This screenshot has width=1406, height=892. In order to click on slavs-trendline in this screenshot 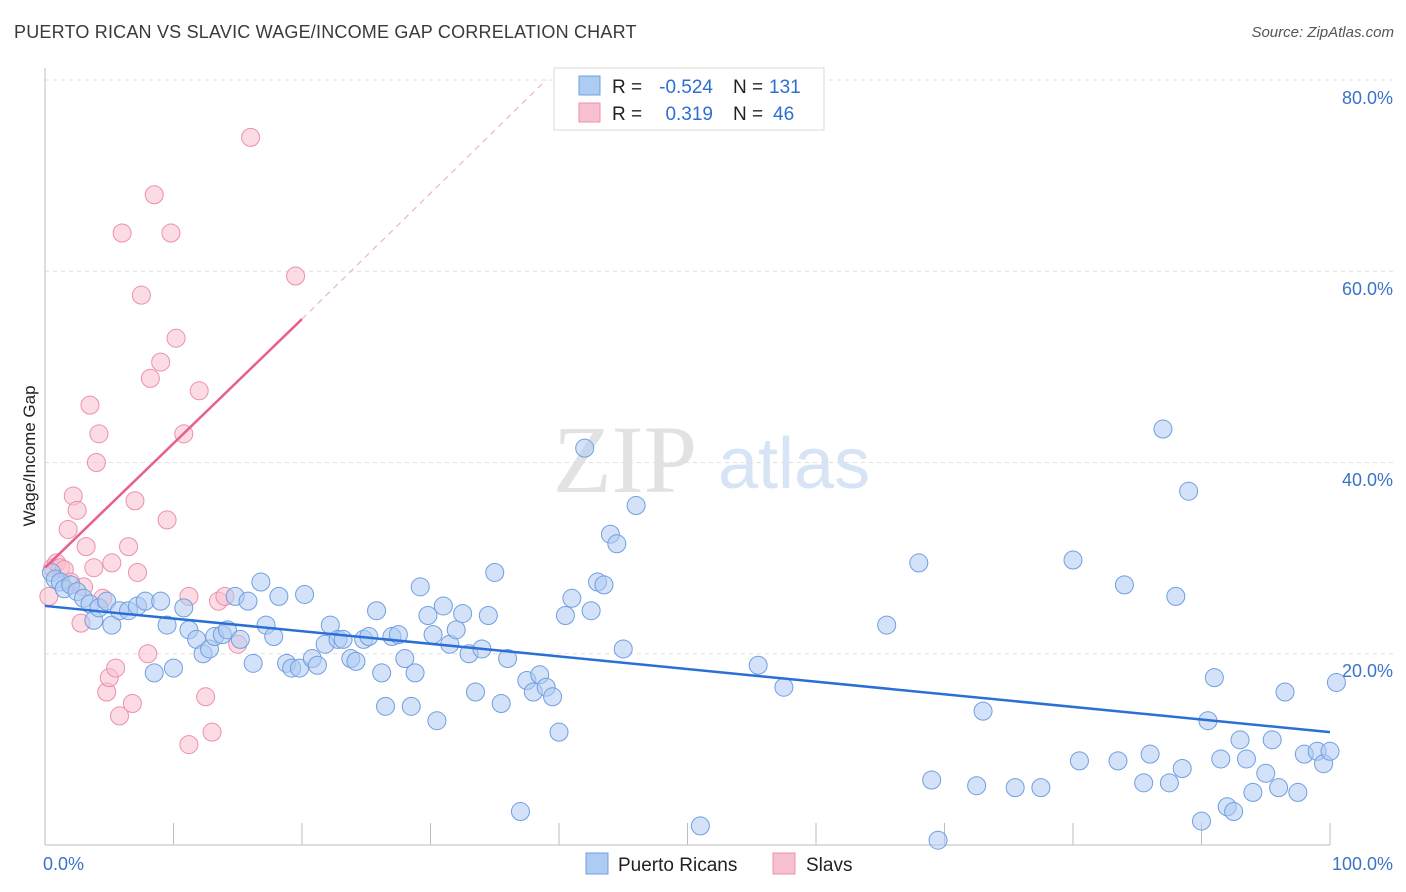, I will do `click(173, 443)`.